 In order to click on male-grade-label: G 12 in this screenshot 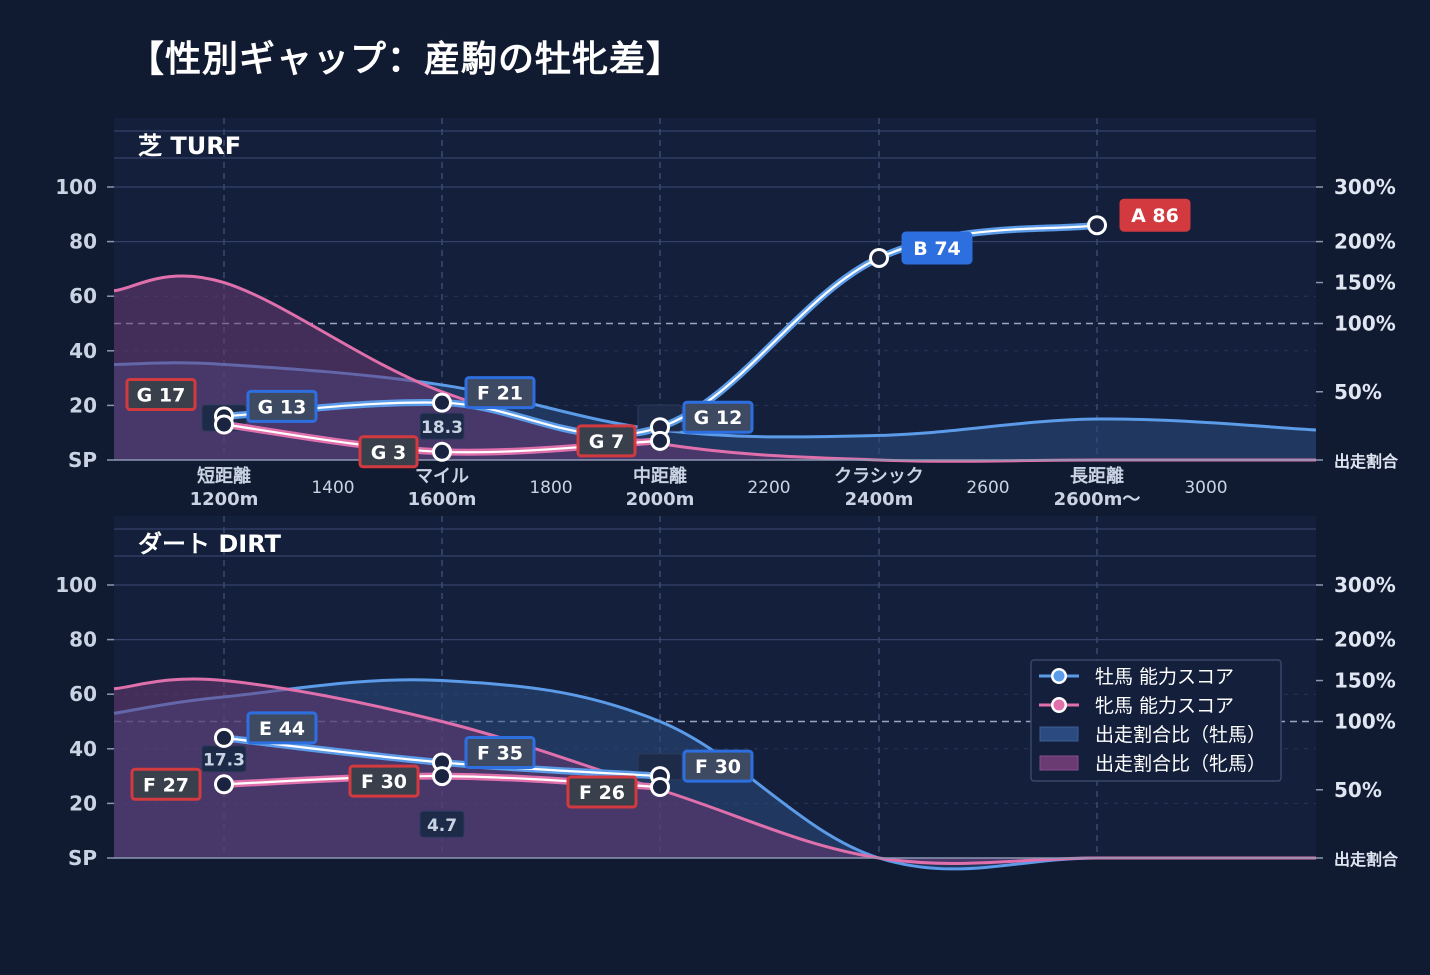, I will do `click(718, 418)`.